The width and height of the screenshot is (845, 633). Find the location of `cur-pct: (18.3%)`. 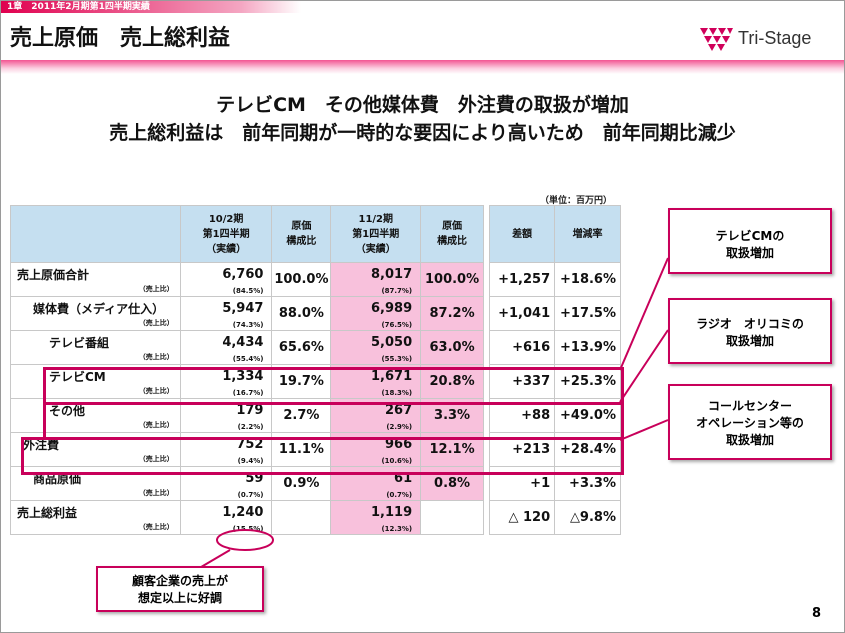

cur-pct: (18.3%) is located at coordinates (397, 393).